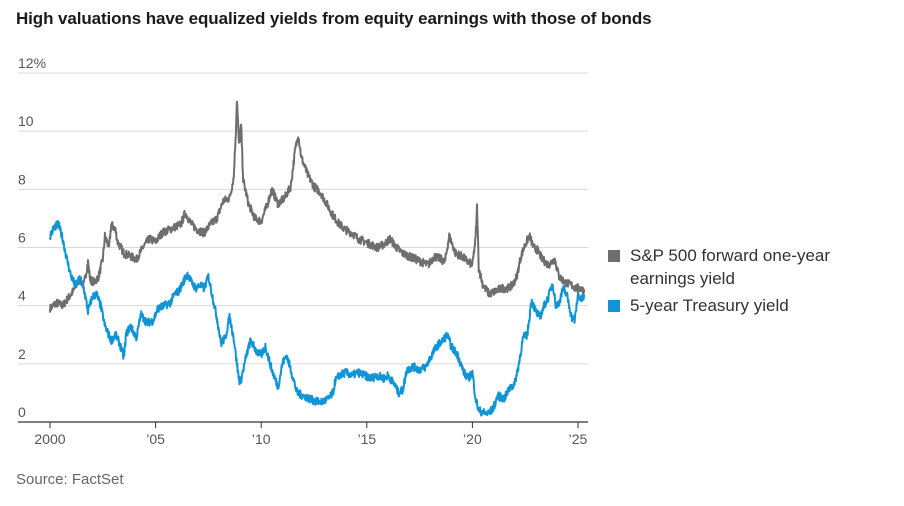 Image resolution: width=904 pixels, height=506 pixels. Describe the element at coordinates (311, 434) in the screenshot. I see `x-axis-ticks: 2000 ’05 ’10 ’15 ’20 ’25` at that location.